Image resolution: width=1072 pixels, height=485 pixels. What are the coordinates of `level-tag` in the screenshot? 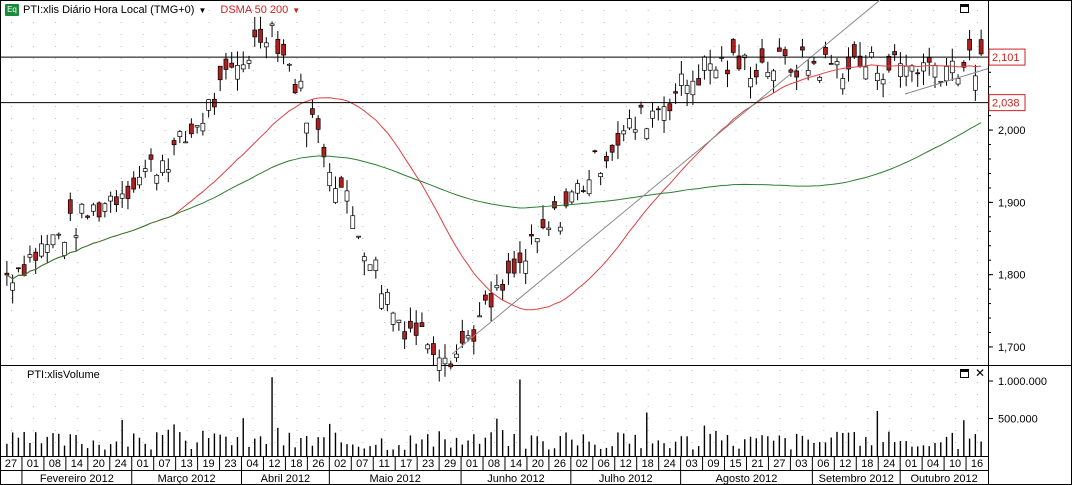 It's located at (1007, 57).